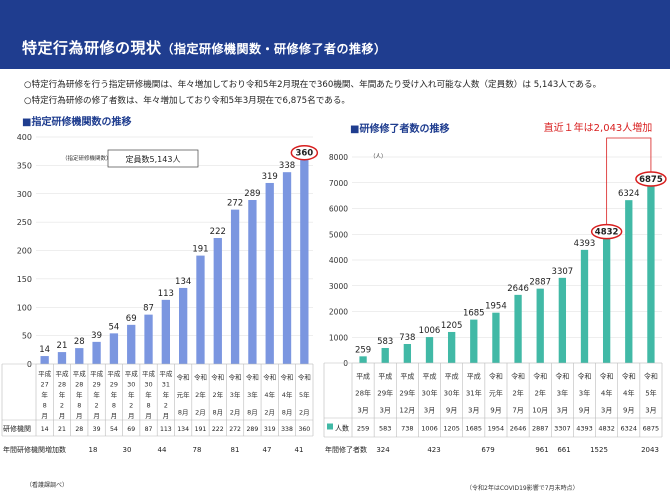  I want to click on x-category-label: 31年, so click(474, 393).